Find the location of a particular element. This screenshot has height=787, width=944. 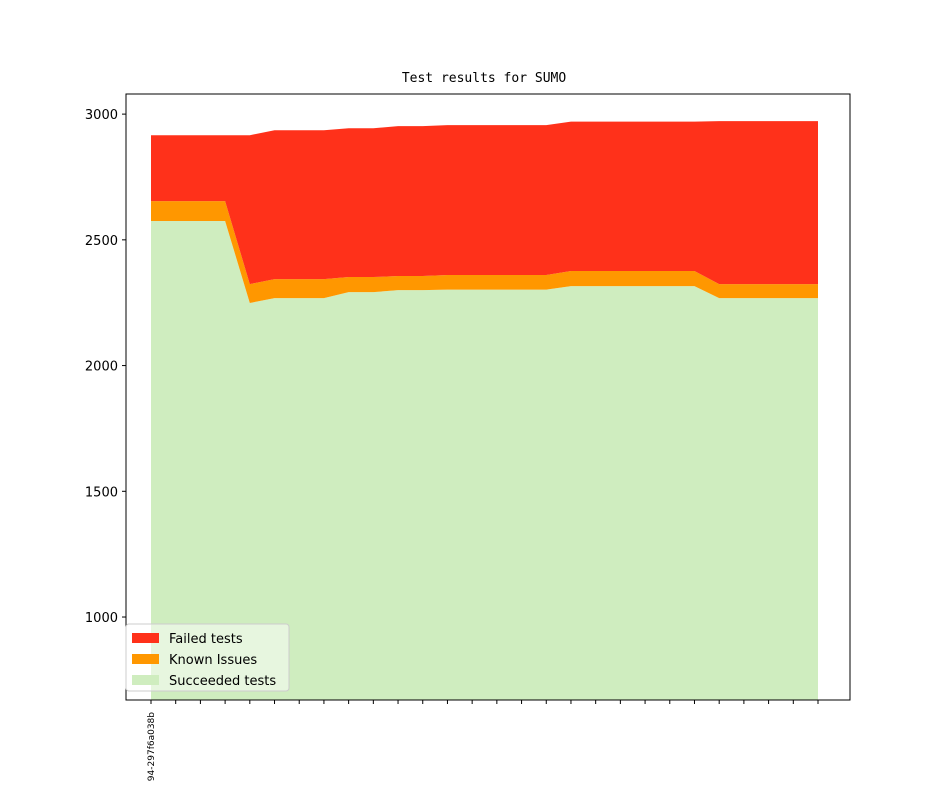

legend: Failed tests Known Issues Succeeded tests is located at coordinates (207, 657).